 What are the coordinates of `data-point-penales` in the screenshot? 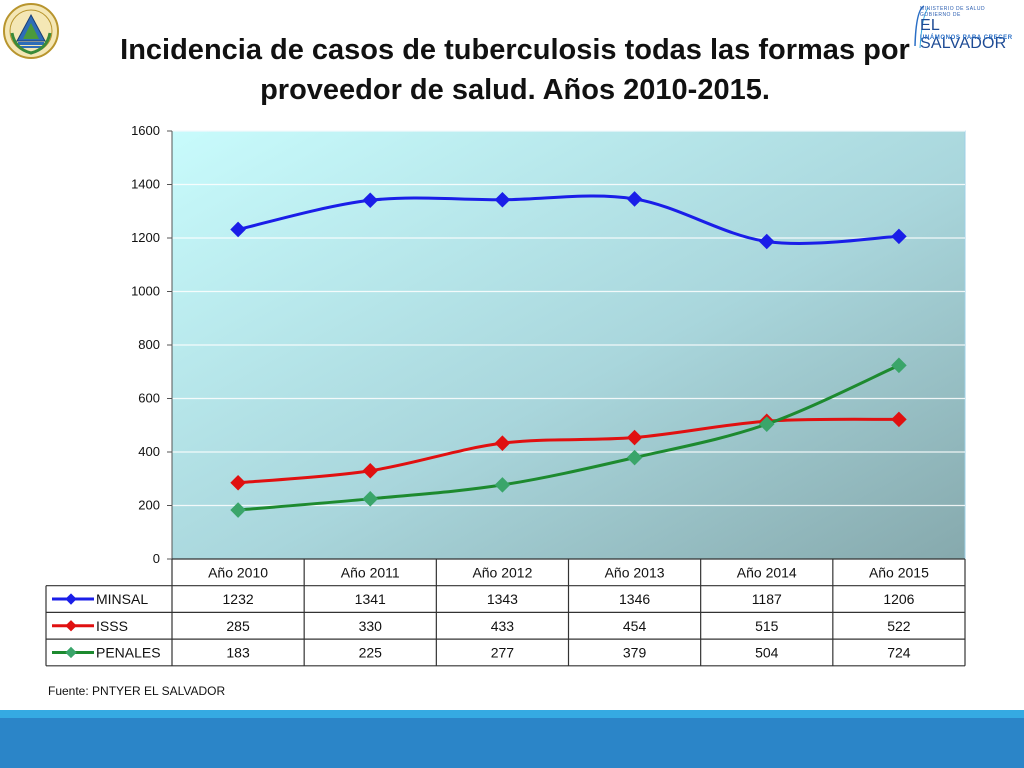 It's located at (238, 510).